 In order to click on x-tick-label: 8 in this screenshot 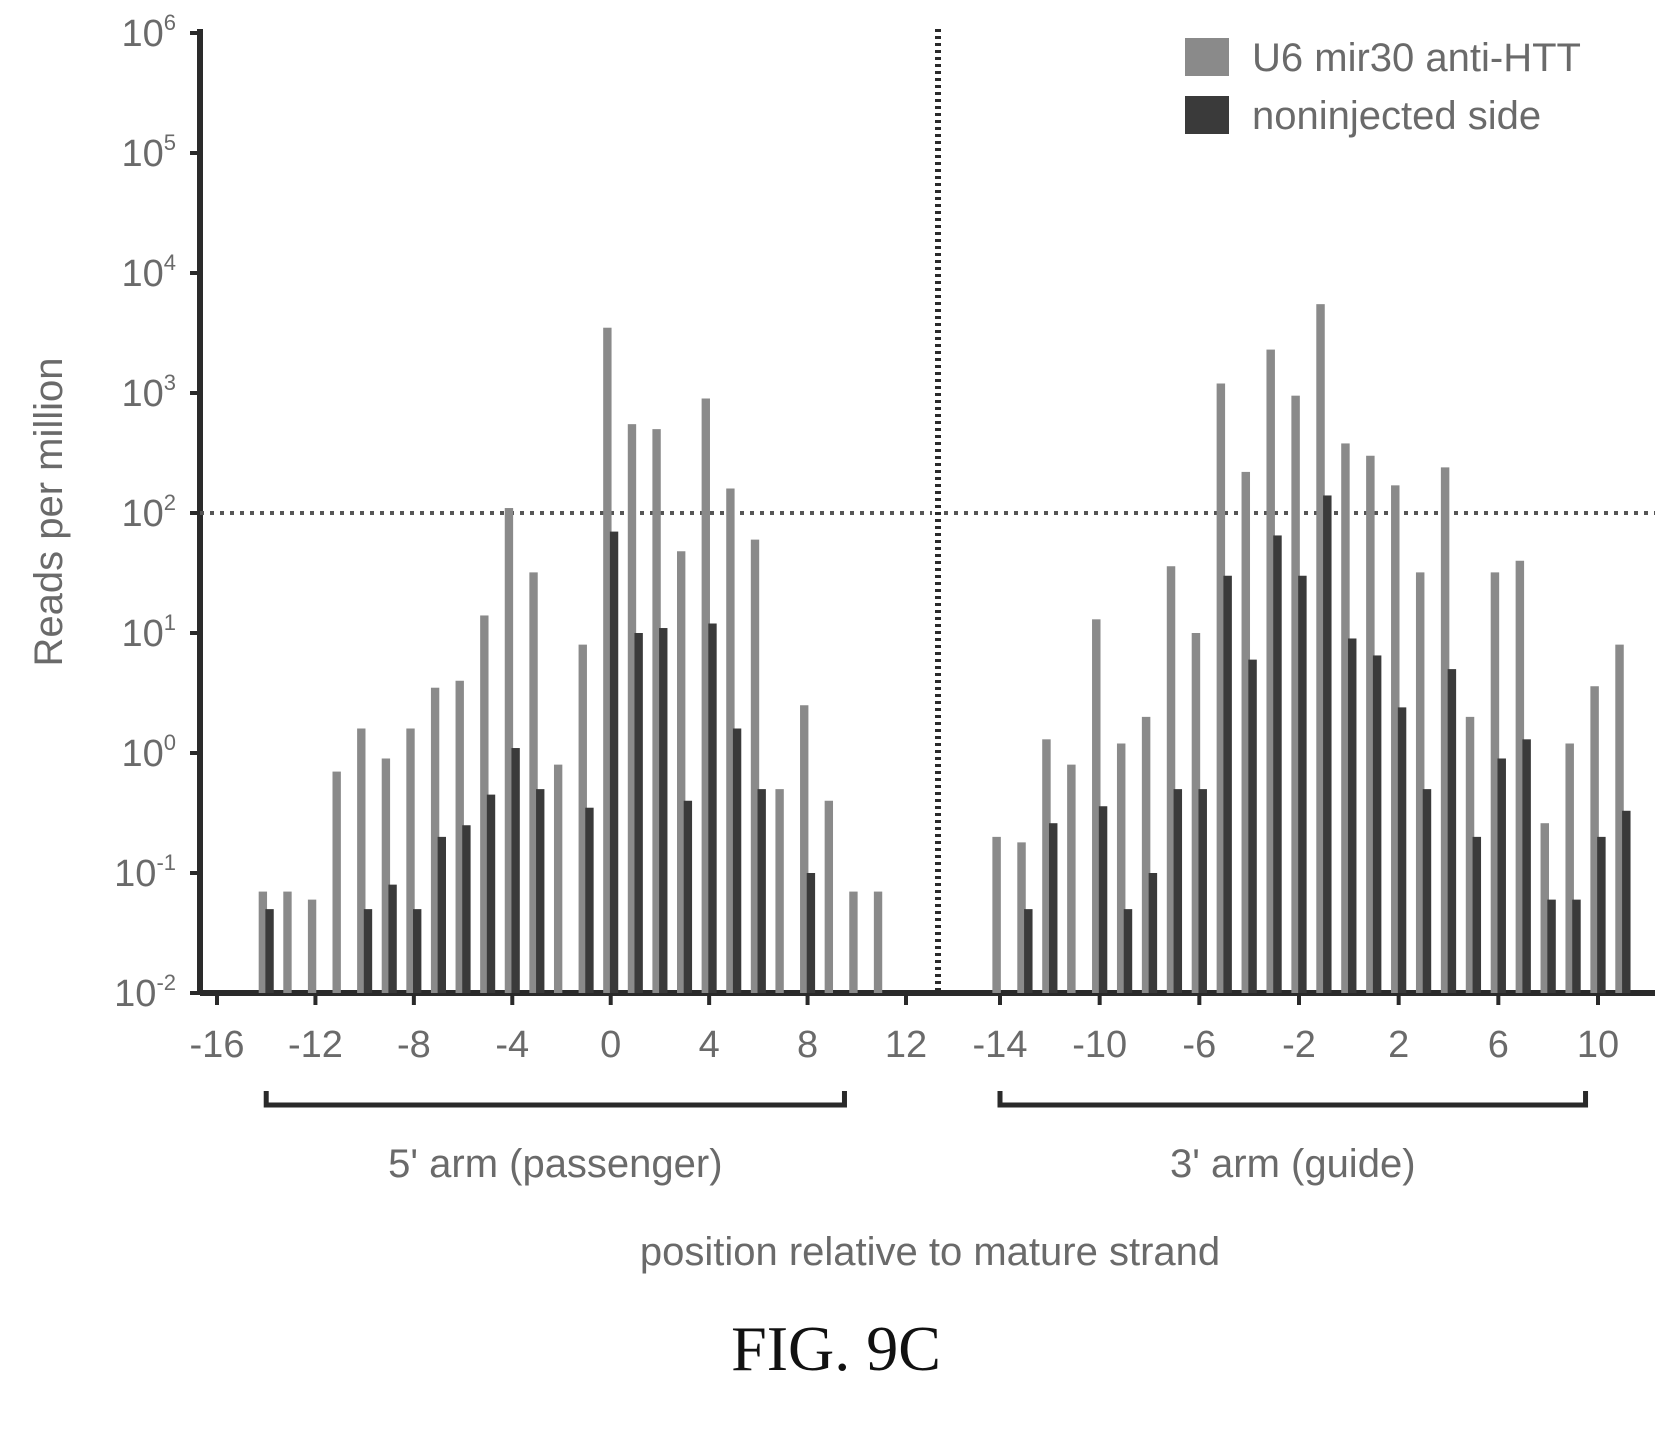, I will do `click(807, 1045)`.